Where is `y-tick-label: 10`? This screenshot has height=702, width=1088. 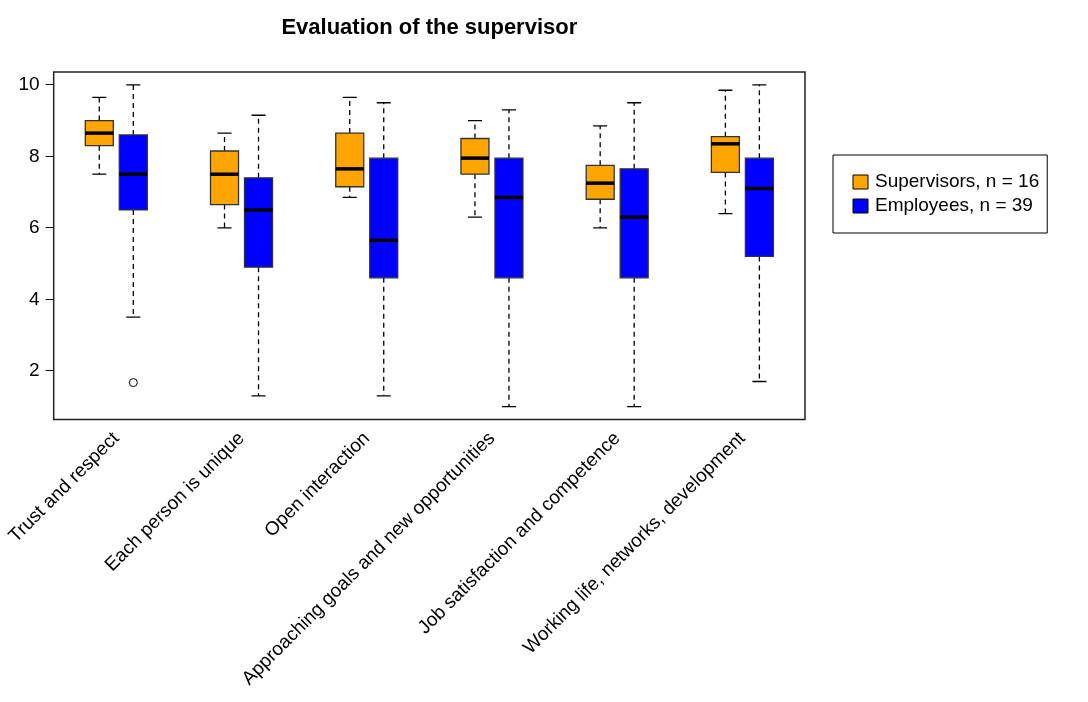
y-tick-label: 10 is located at coordinates (29, 84).